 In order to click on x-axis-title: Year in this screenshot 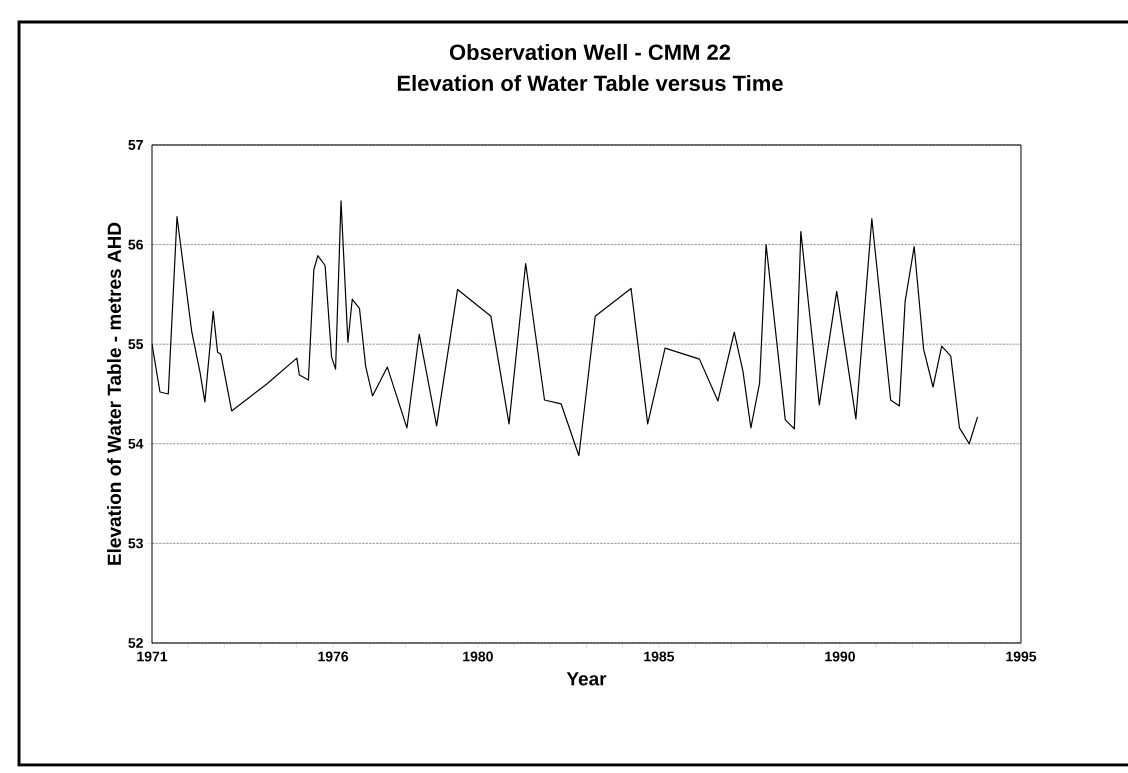, I will do `click(586, 679)`.